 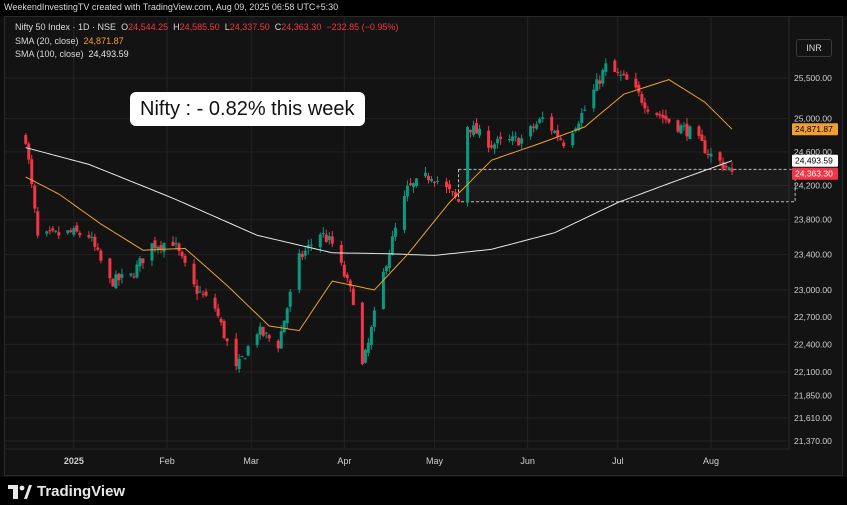 What do you see at coordinates (66, 27) in the screenshot?
I see `symbol-label: Nifty 50 Index · 1D · NSE` at bounding box center [66, 27].